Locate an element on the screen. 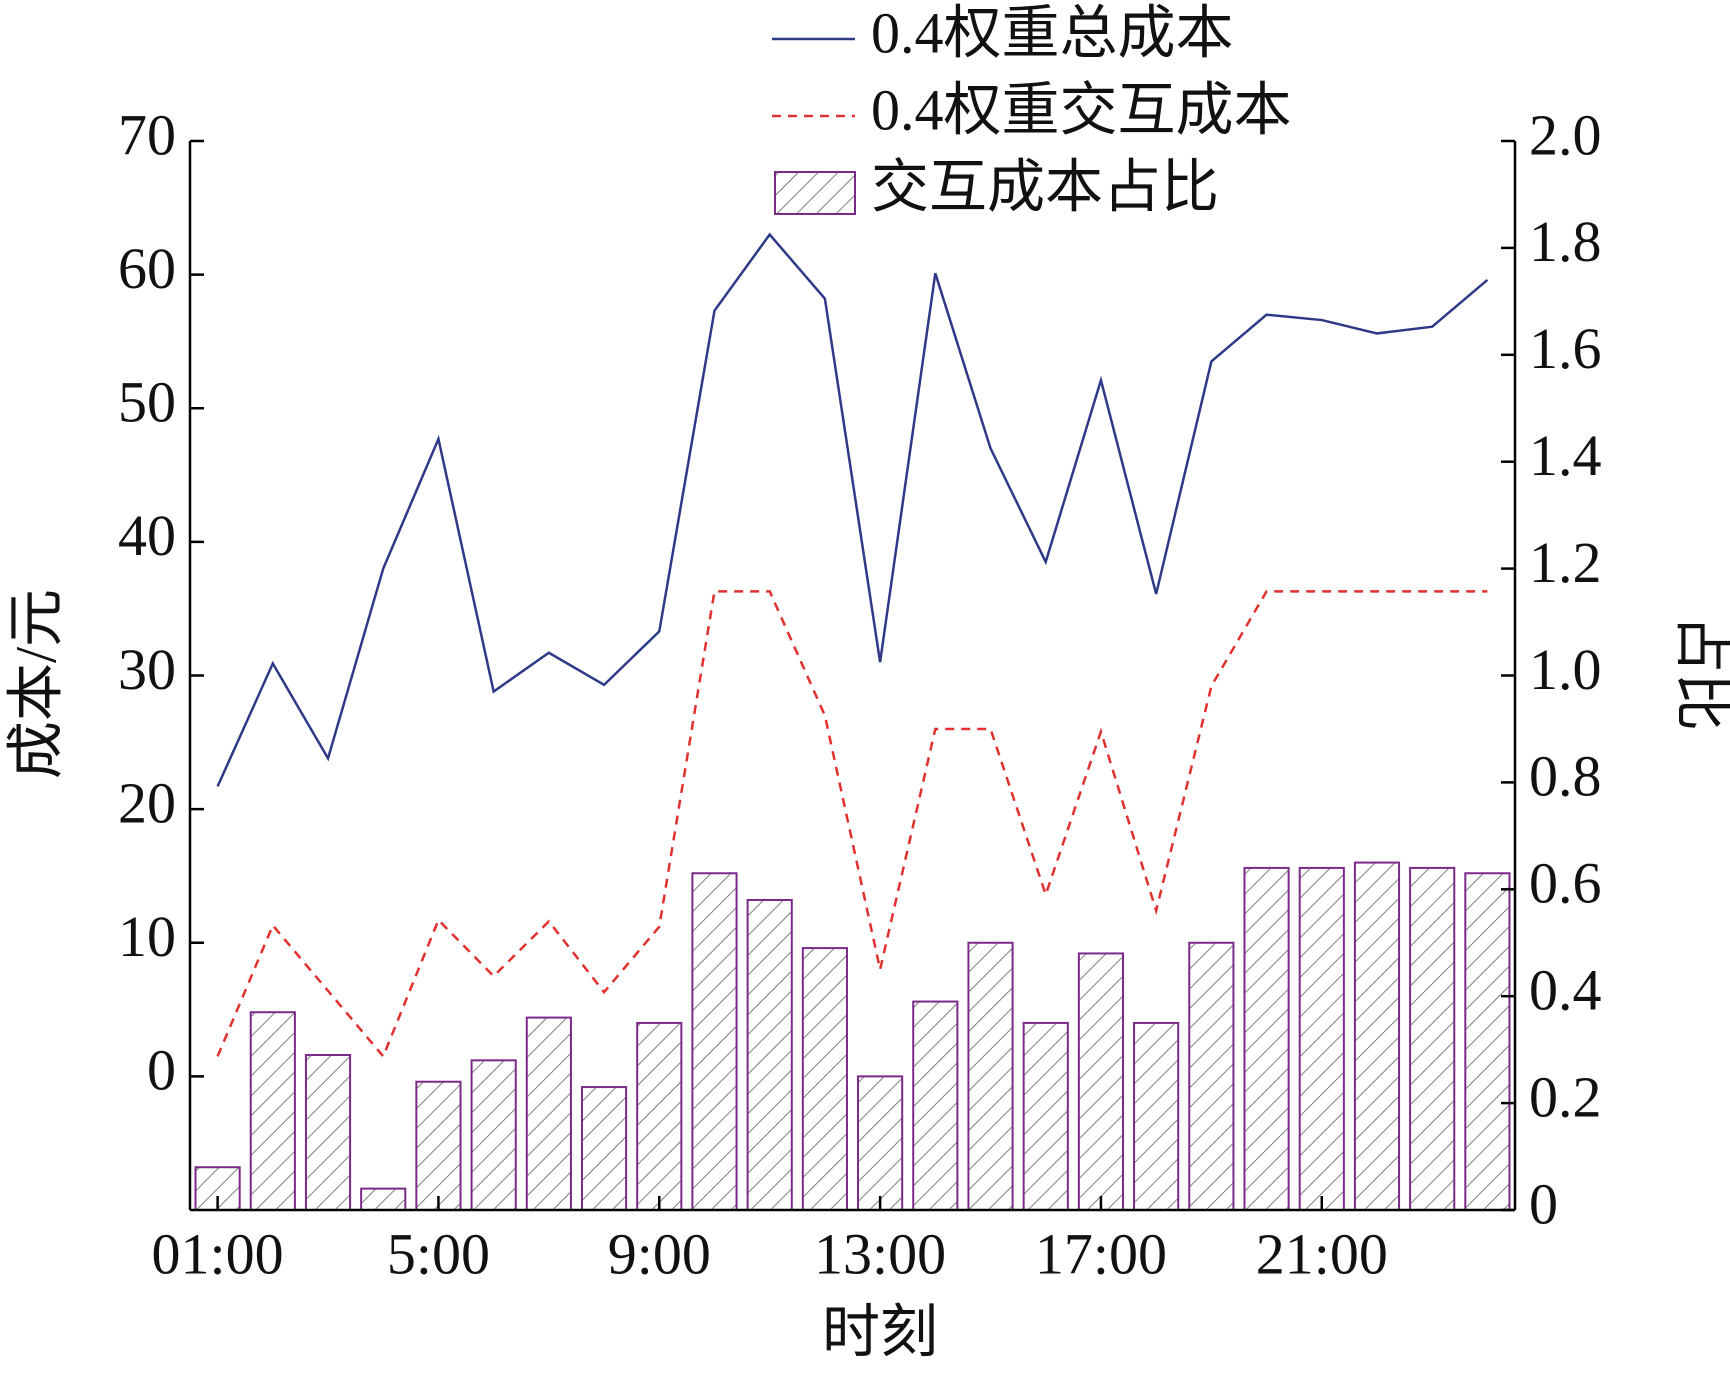 This screenshot has height=1374, width=1730. y-tick-label: 10 is located at coordinates (147, 936).